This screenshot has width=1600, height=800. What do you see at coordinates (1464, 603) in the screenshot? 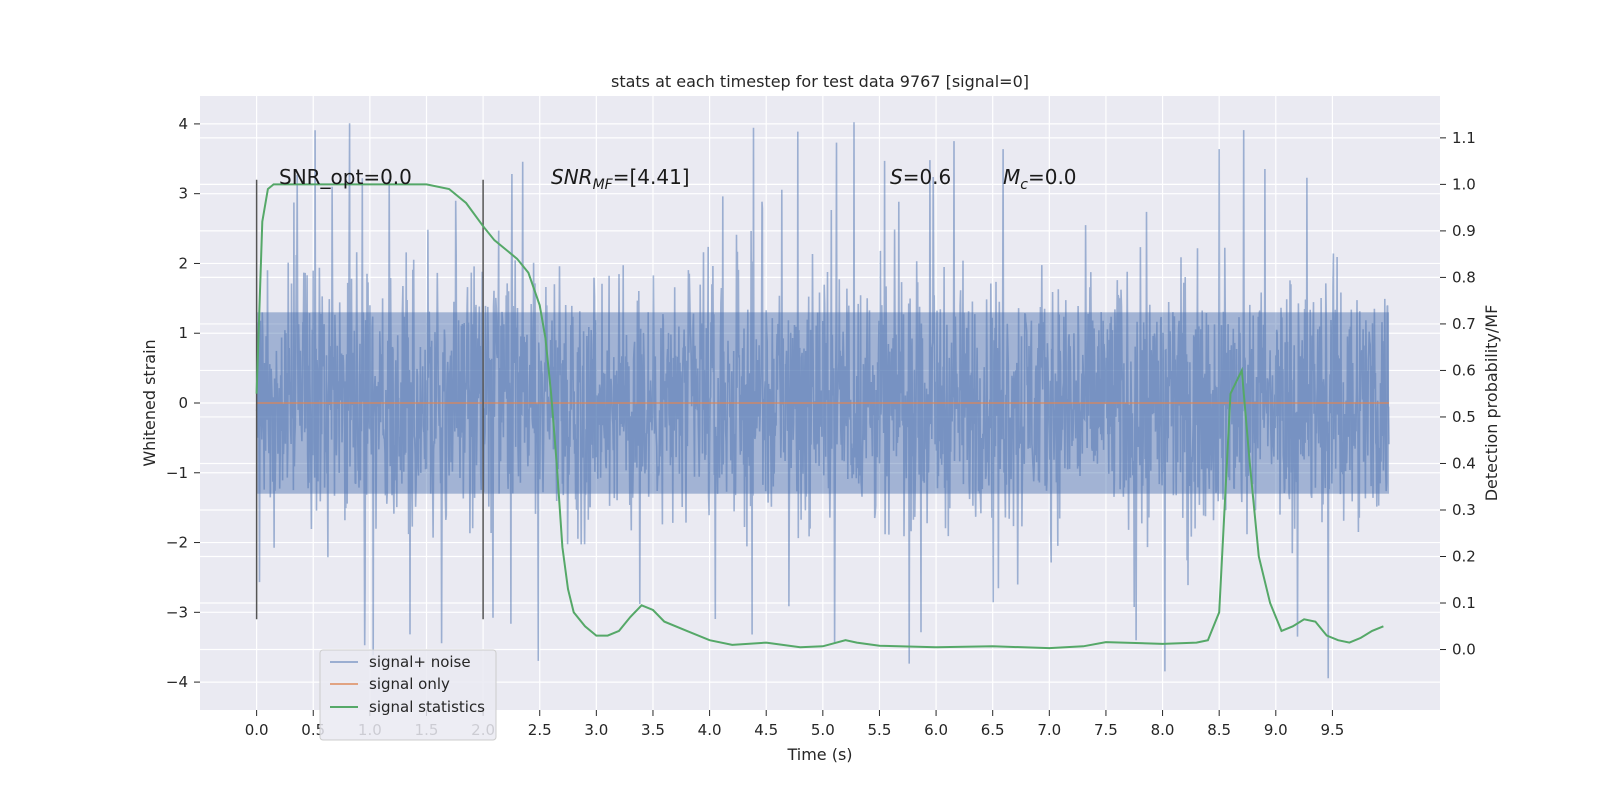
I see `y-right-tick-label-1: 0.1` at bounding box center [1464, 603].